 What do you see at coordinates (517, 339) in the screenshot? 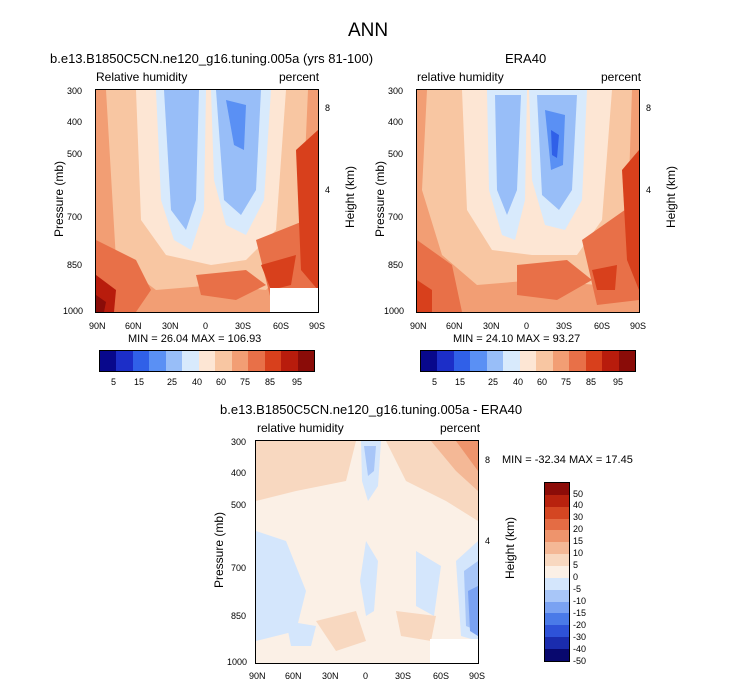
I see `min-max-readout: MIN = 24.10 MAX = 93.27` at bounding box center [517, 339].